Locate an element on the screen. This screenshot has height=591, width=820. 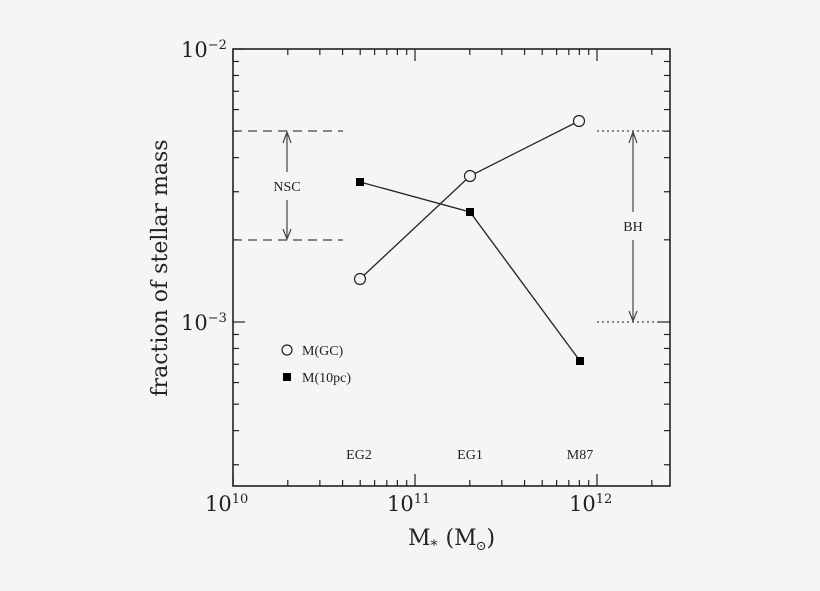
svg-text: 10⁻² is located at coordinates (204, 50).